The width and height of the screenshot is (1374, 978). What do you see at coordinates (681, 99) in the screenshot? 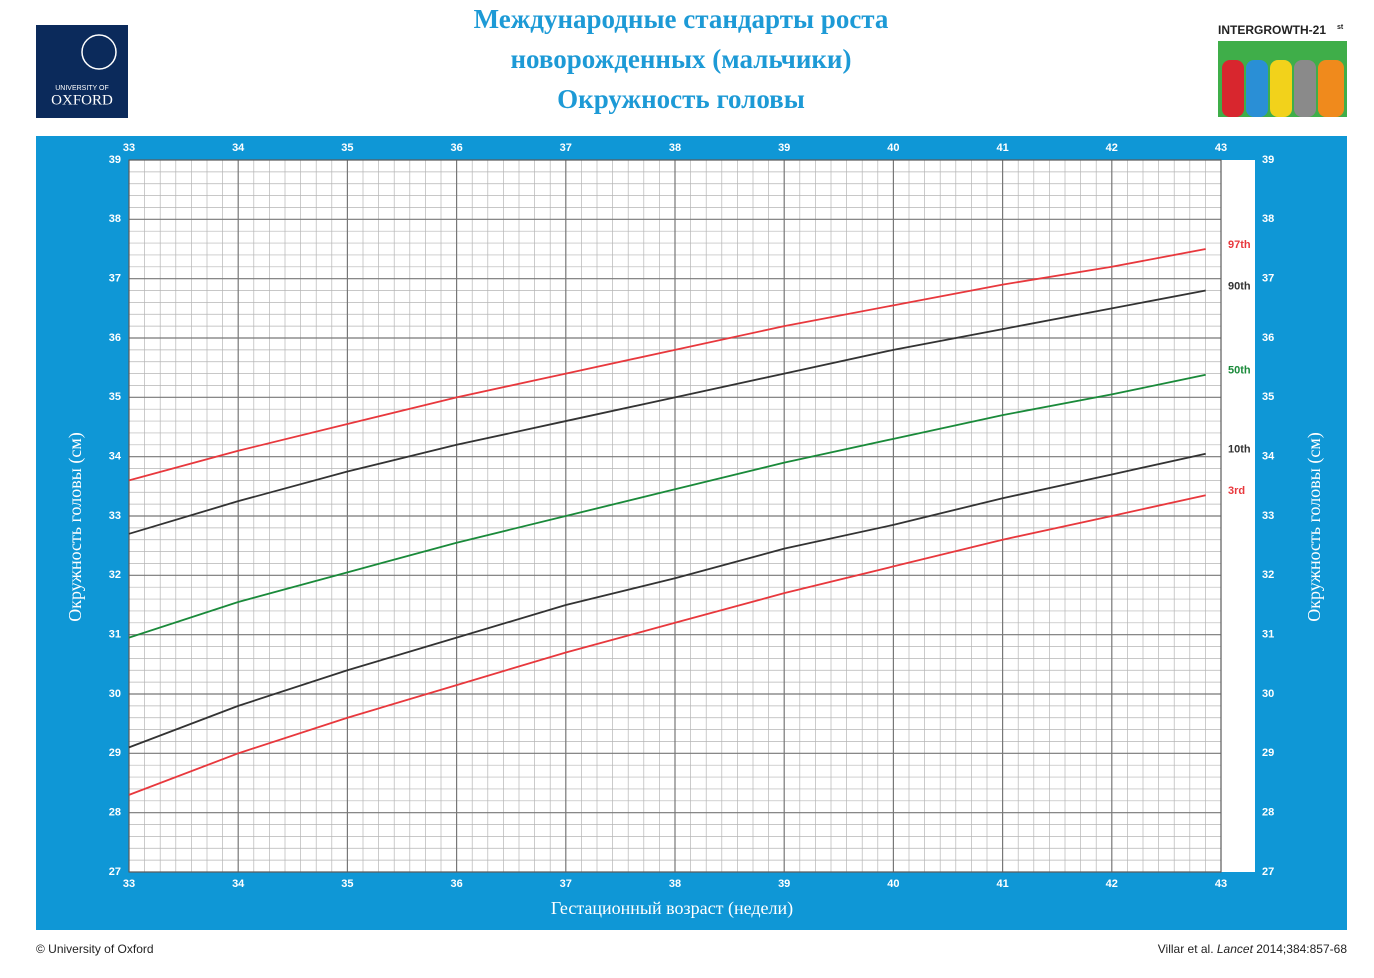
I see `chart-title: Окружность головы` at bounding box center [681, 99].